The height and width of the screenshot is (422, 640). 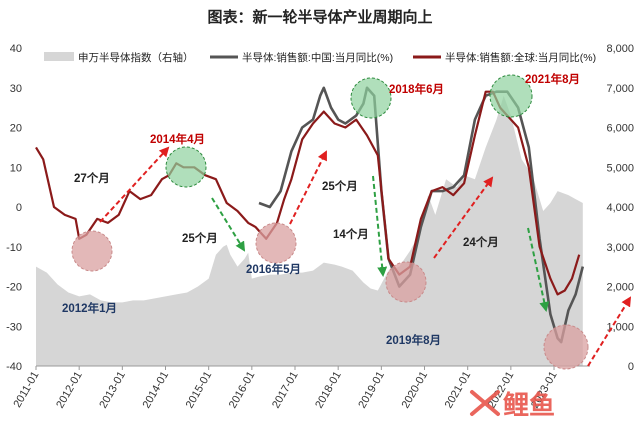 I want to click on up-arrow-2023, so click(x=609, y=331).